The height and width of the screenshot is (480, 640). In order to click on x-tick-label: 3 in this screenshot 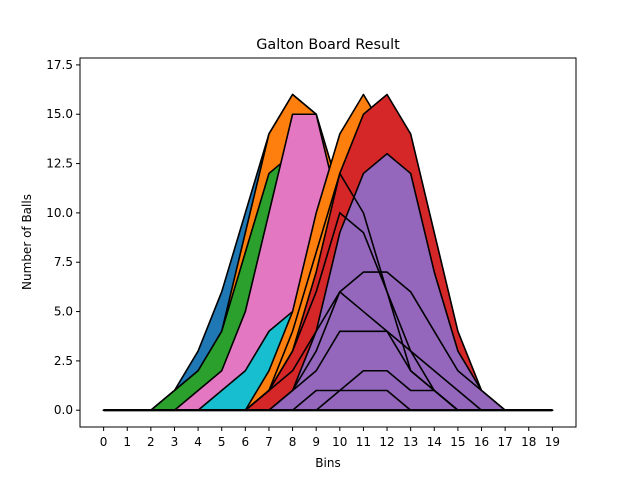, I will do `click(175, 442)`.